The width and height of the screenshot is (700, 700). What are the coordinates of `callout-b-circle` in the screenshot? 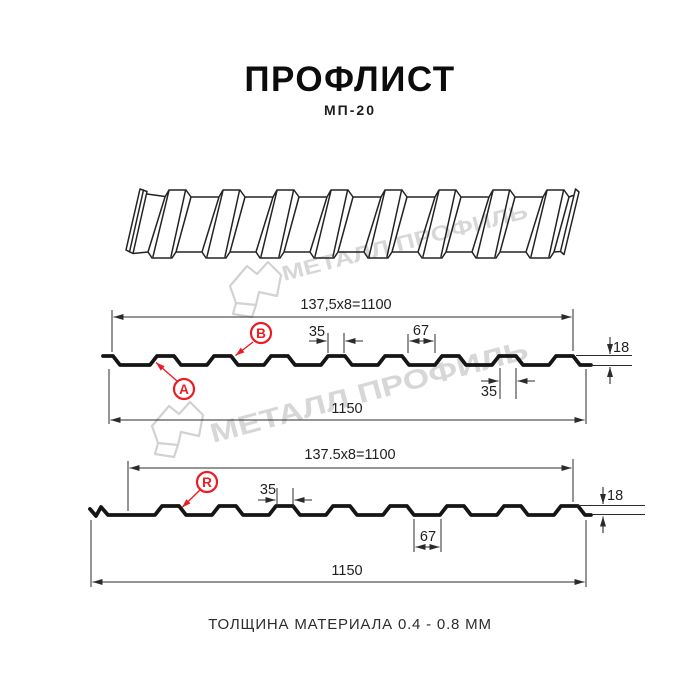 It's located at (261, 333).